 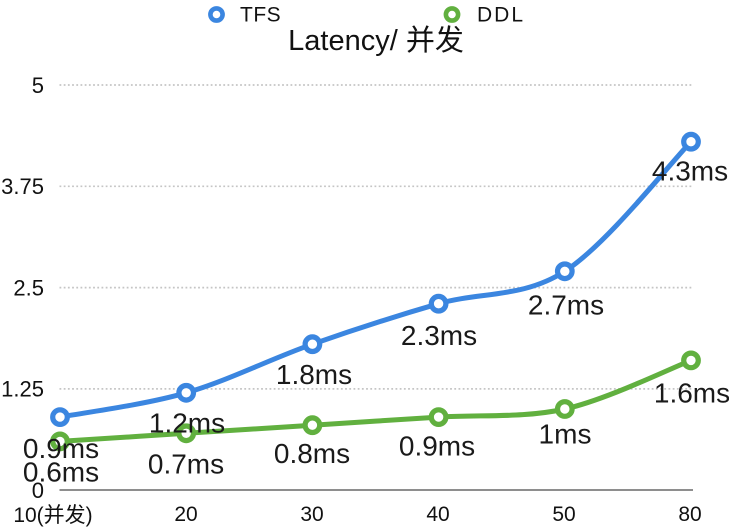 What do you see at coordinates (689, 514) in the screenshot?
I see `svg-text: 80` at bounding box center [689, 514].